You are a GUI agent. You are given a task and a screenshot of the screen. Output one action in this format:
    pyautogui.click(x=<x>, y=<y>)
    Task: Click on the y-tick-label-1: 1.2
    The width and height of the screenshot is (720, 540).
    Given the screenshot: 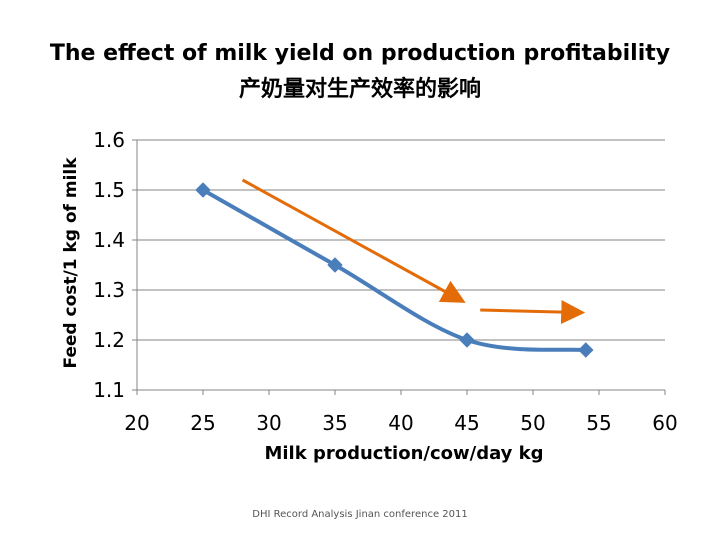 What is the action you would take?
    pyautogui.click(x=109, y=340)
    